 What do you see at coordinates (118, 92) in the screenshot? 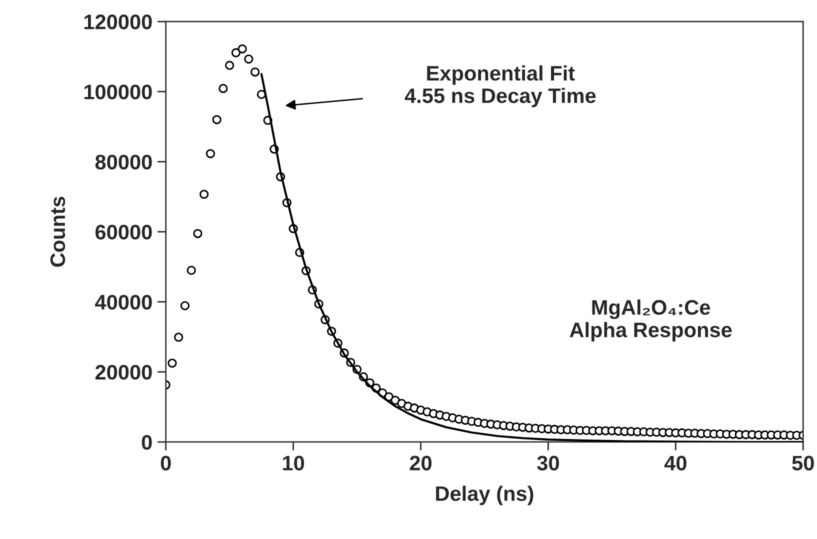
I see `y-tick-label: 100000` at bounding box center [118, 92].